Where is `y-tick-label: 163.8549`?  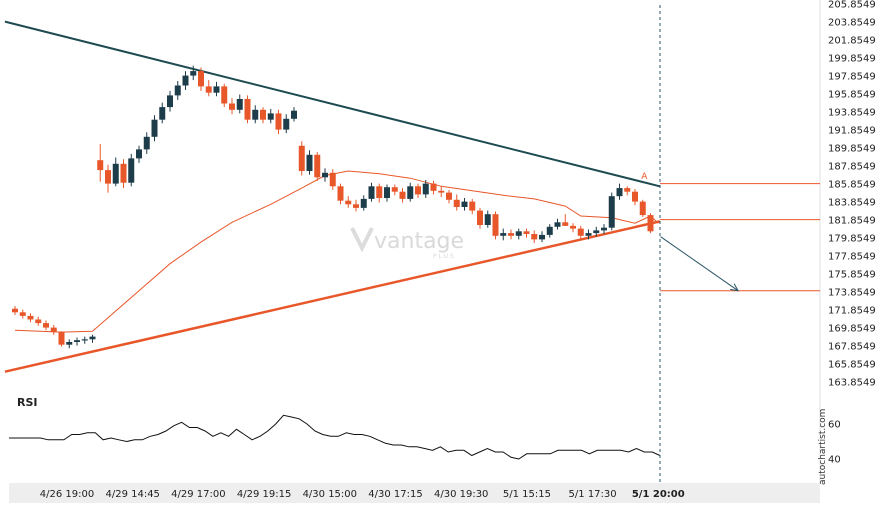 y-tick-label: 163.8549 is located at coordinates (852, 383).